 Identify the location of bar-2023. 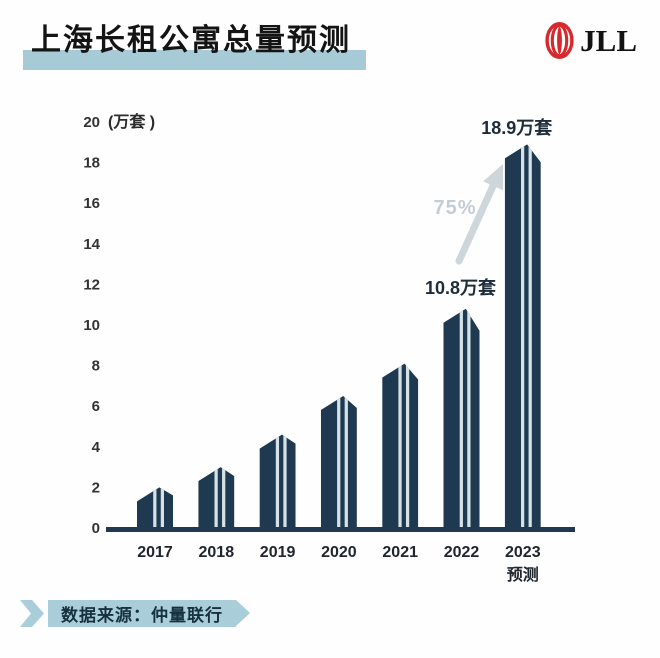
(522, 338).